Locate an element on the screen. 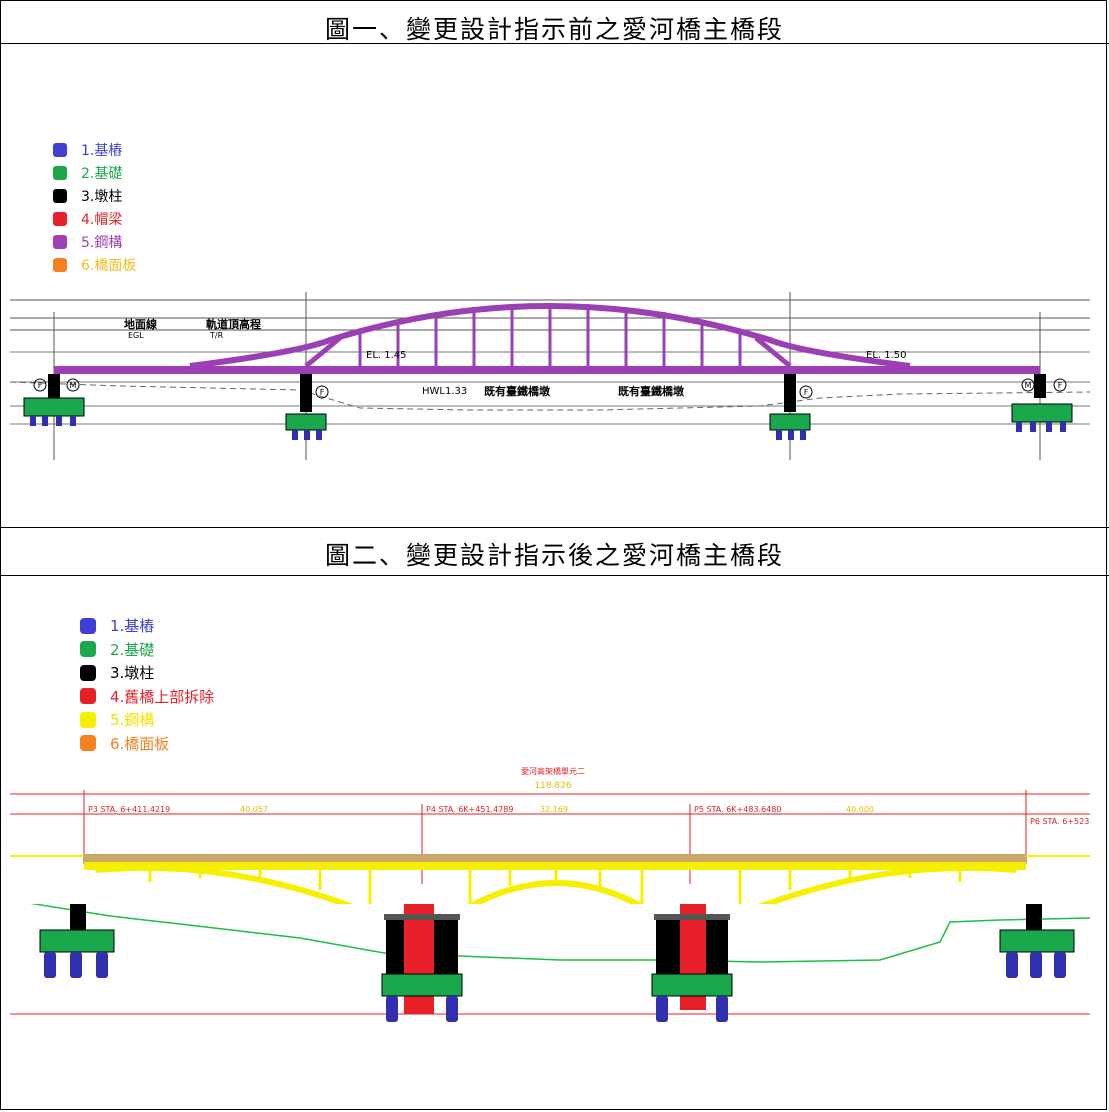  figure-1-caption: 圖一、變更設計指示前之愛河橋主橋段 is located at coordinates (554, 29).